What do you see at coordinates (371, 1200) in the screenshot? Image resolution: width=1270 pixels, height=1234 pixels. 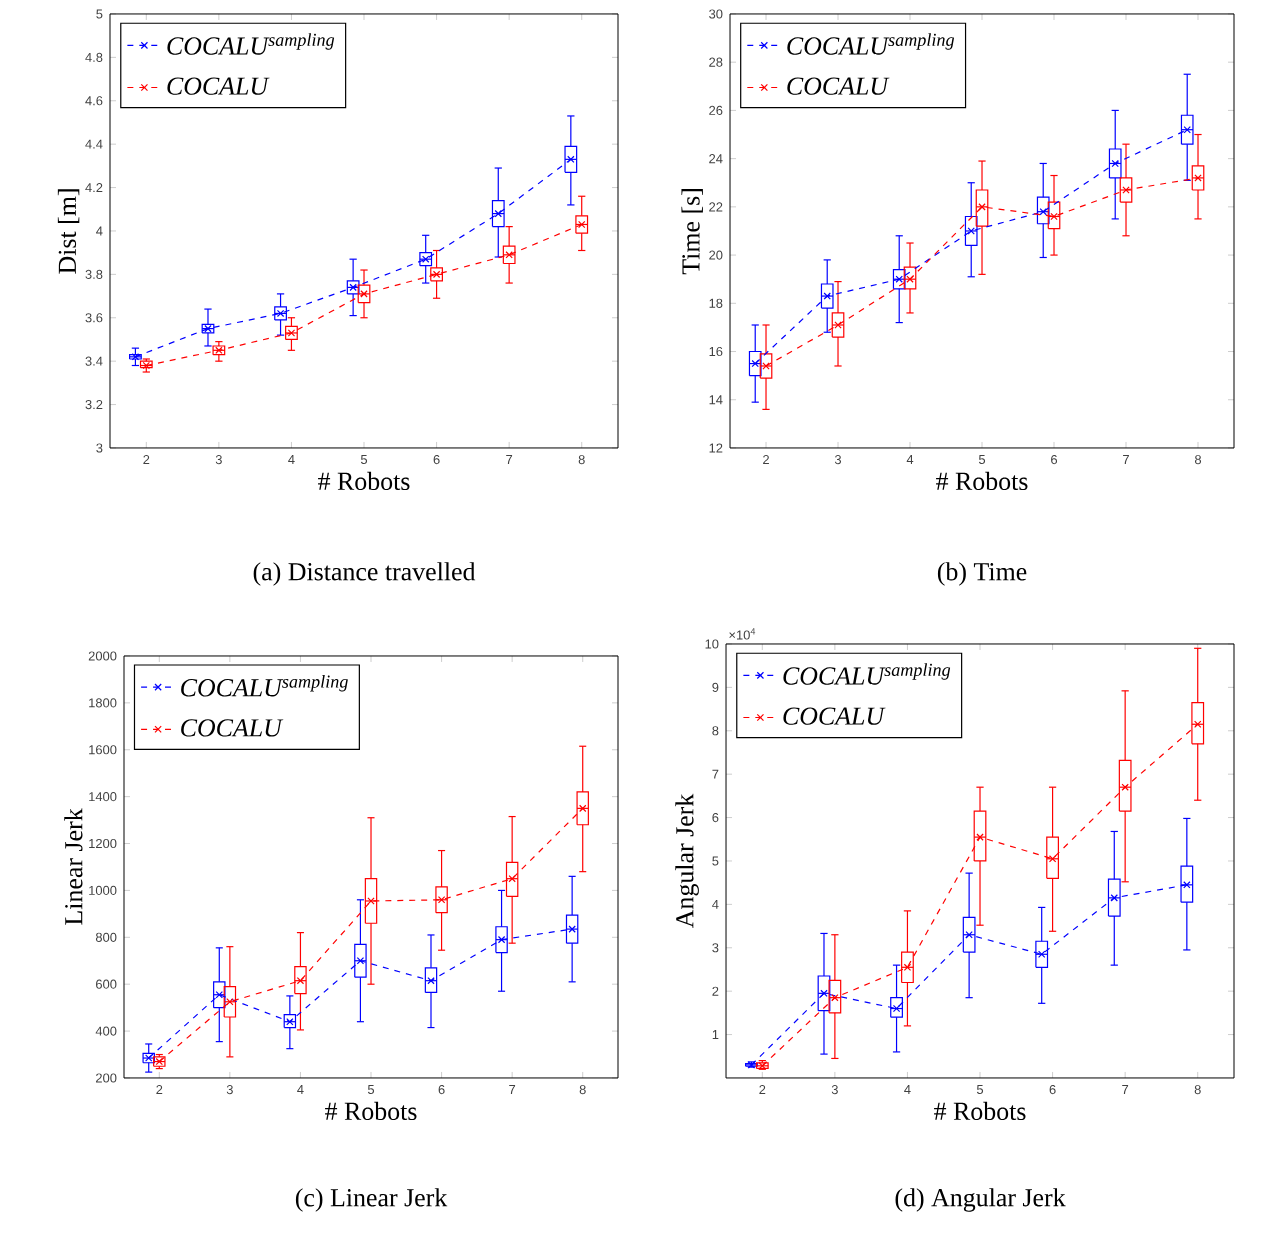 I see `text: (c) Linear Jerk` at bounding box center [371, 1200].